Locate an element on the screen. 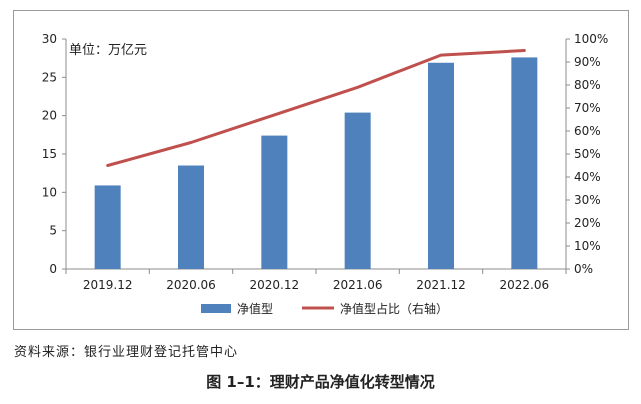 The width and height of the screenshot is (641, 404). source-note: 资料来源：银行业理财登记托管中心 is located at coordinates (126, 352).